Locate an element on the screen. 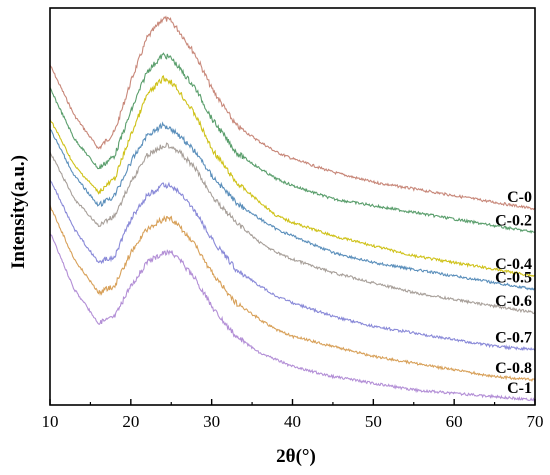 The height and width of the screenshot is (475, 550). x-tick-label: 30 is located at coordinates (211, 421).